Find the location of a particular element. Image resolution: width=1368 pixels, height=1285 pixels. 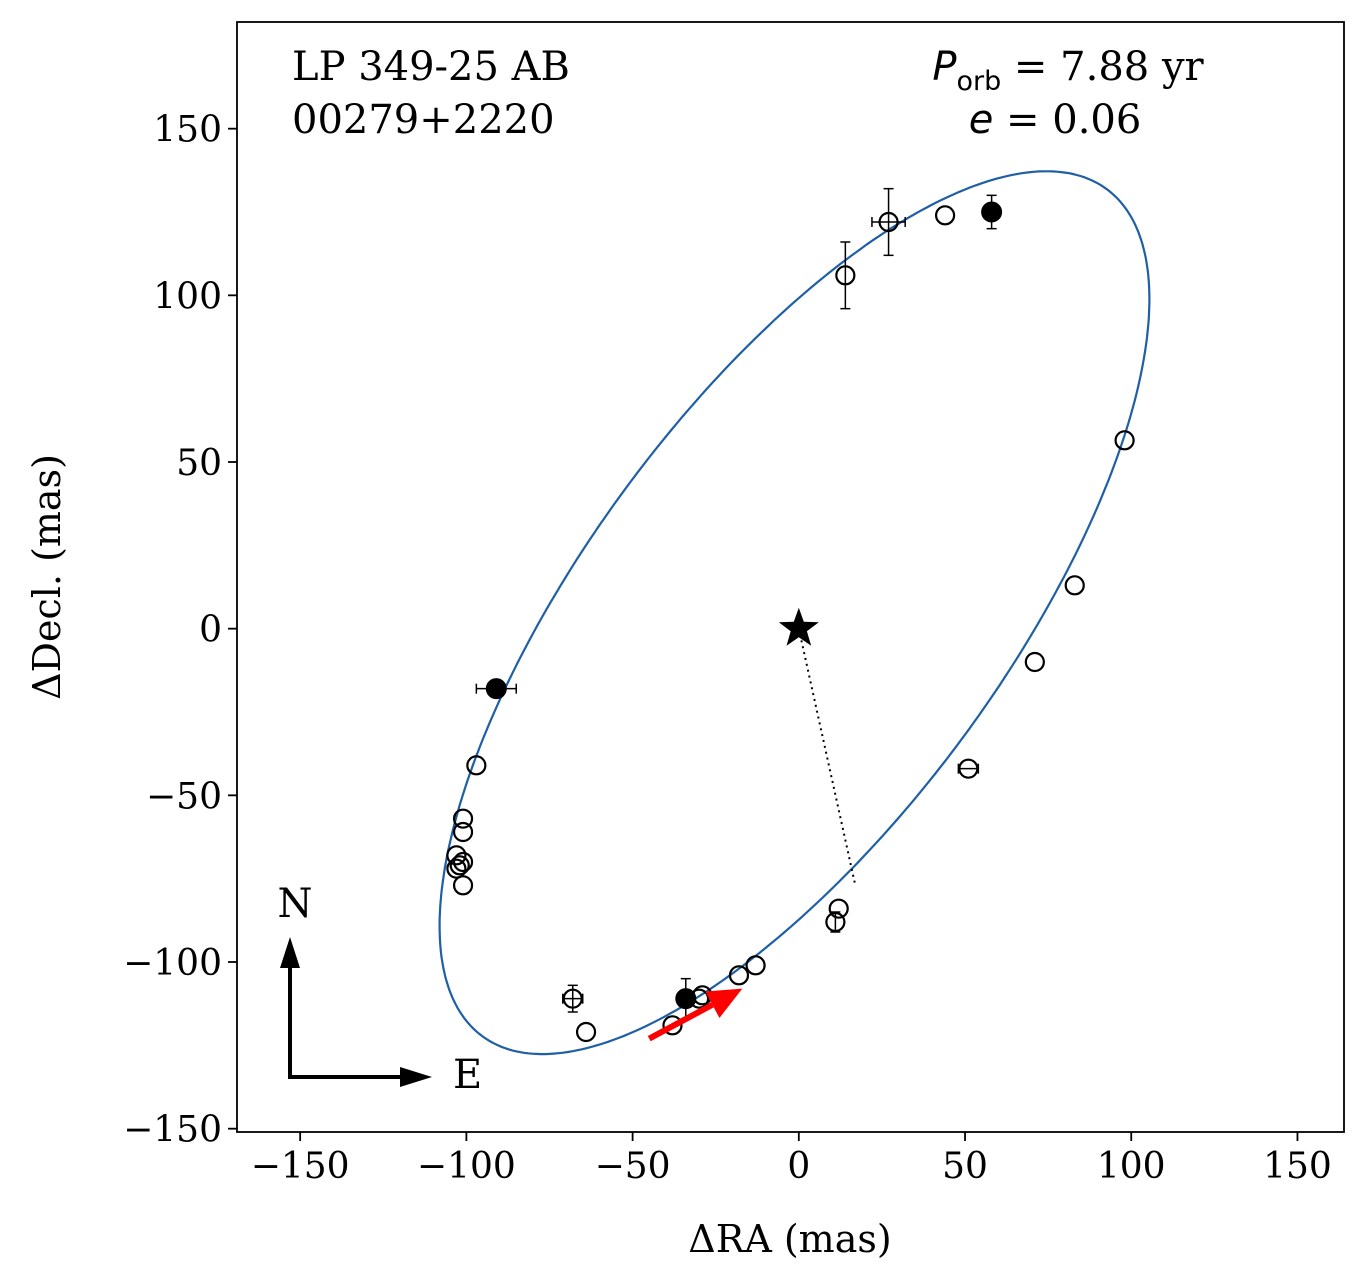

x-tick-label: 100 is located at coordinates (1131, 1166).